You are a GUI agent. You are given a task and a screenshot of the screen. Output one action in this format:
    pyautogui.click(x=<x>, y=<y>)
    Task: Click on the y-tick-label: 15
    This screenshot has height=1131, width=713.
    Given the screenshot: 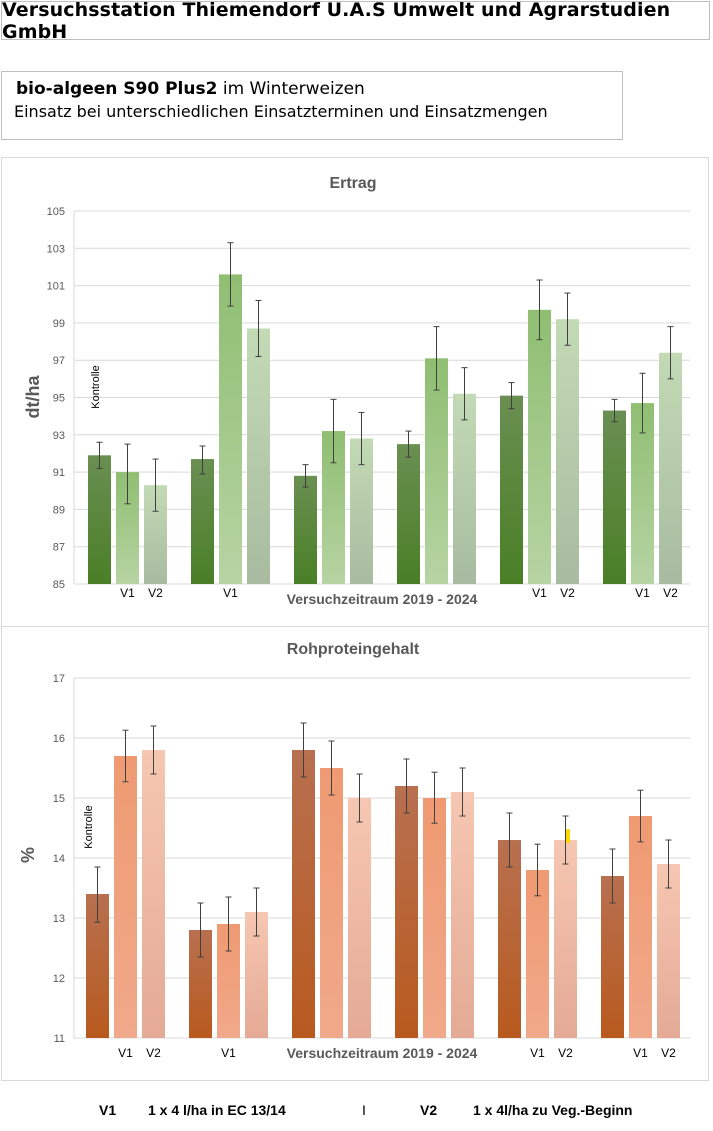 What is the action you would take?
    pyautogui.click(x=59, y=799)
    